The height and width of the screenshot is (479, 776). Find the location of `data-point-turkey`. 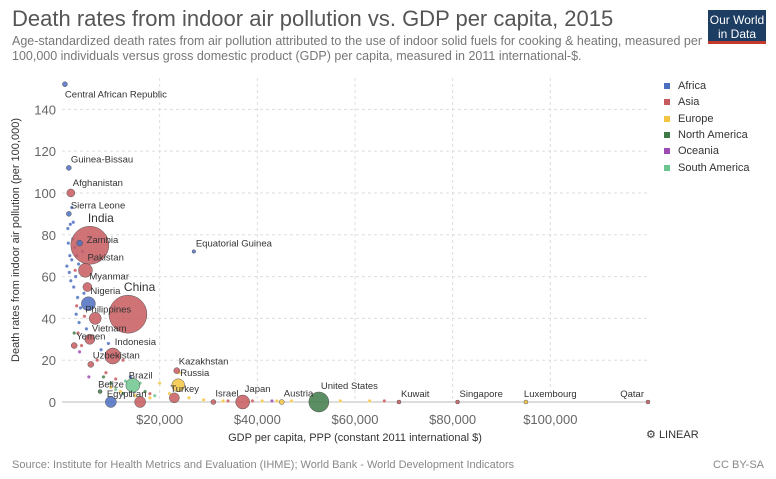

data-point-turkey is located at coordinates (174, 398).